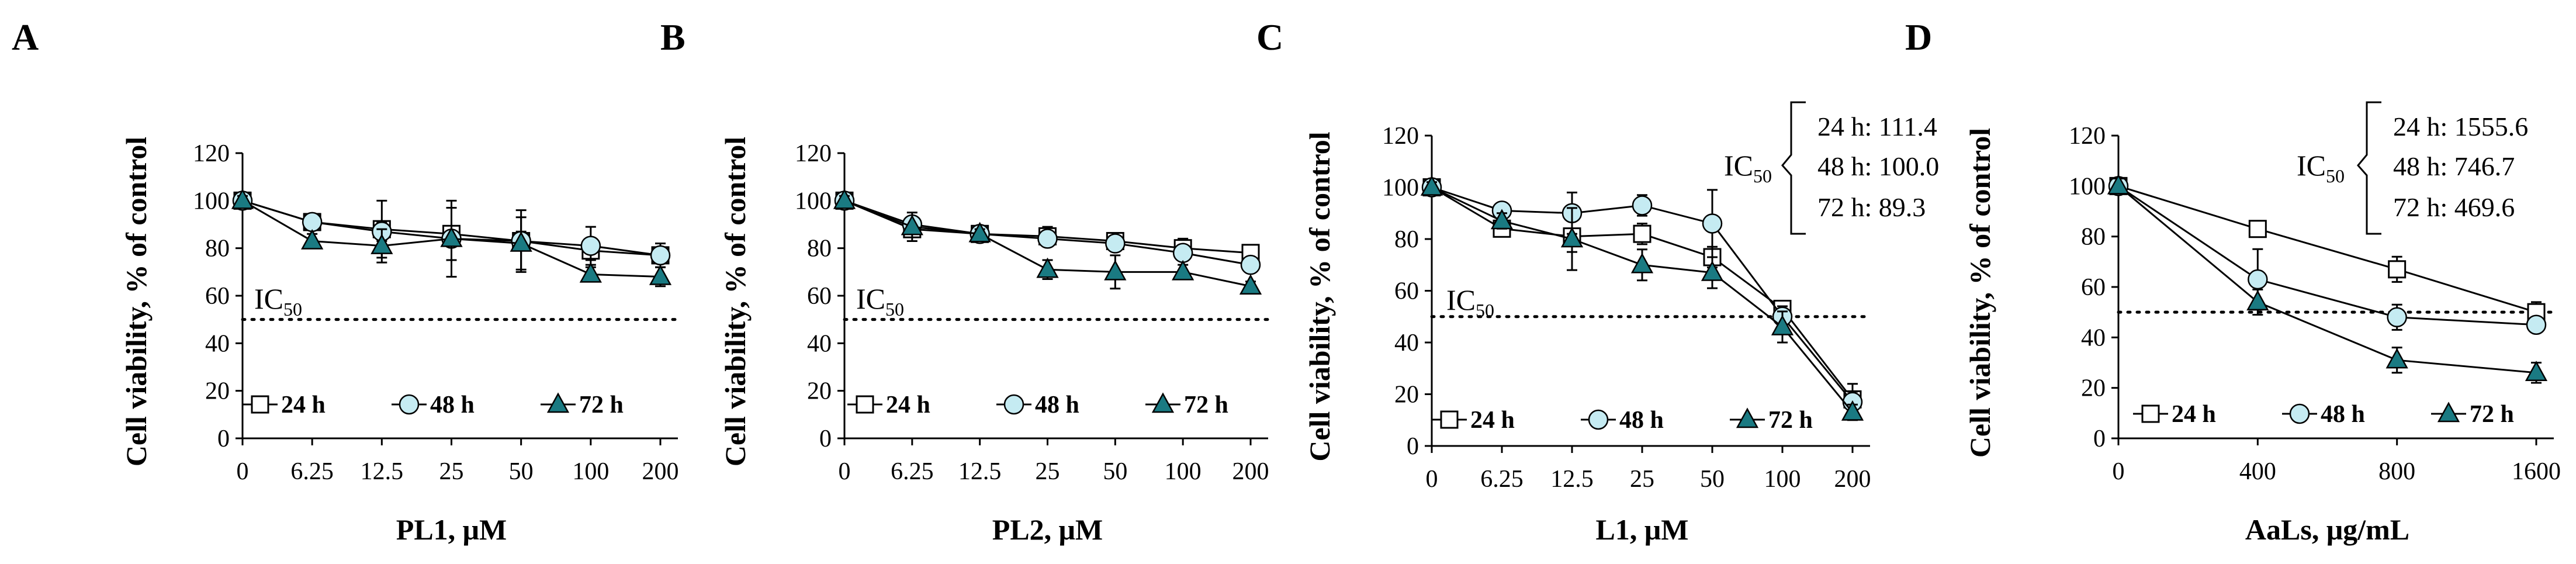 This screenshot has width=2576, height=564. I want to click on ic50-value: 72 h: 89.3, so click(1871, 207).